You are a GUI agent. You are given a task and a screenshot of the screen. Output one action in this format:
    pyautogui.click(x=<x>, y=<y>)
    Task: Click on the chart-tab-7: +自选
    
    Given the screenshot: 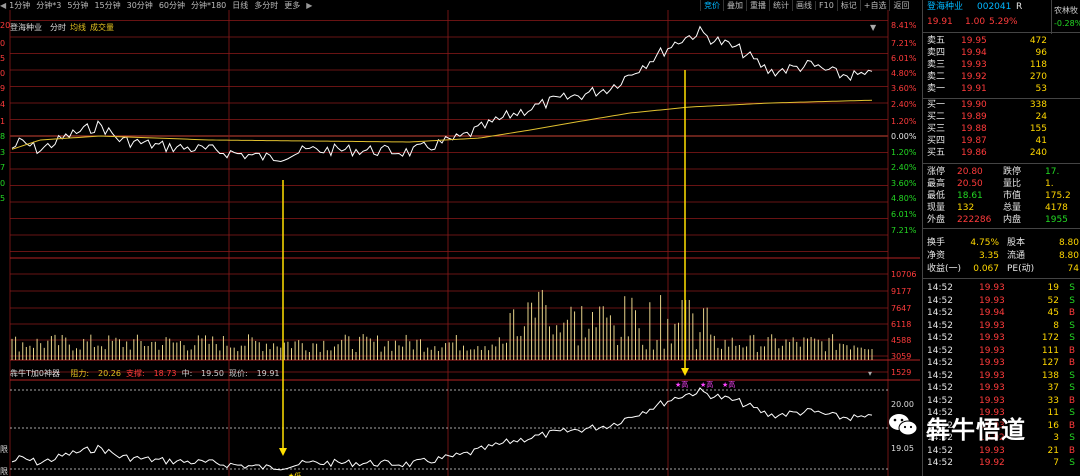 What is the action you would take?
    pyautogui.click(x=874, y=5)
    